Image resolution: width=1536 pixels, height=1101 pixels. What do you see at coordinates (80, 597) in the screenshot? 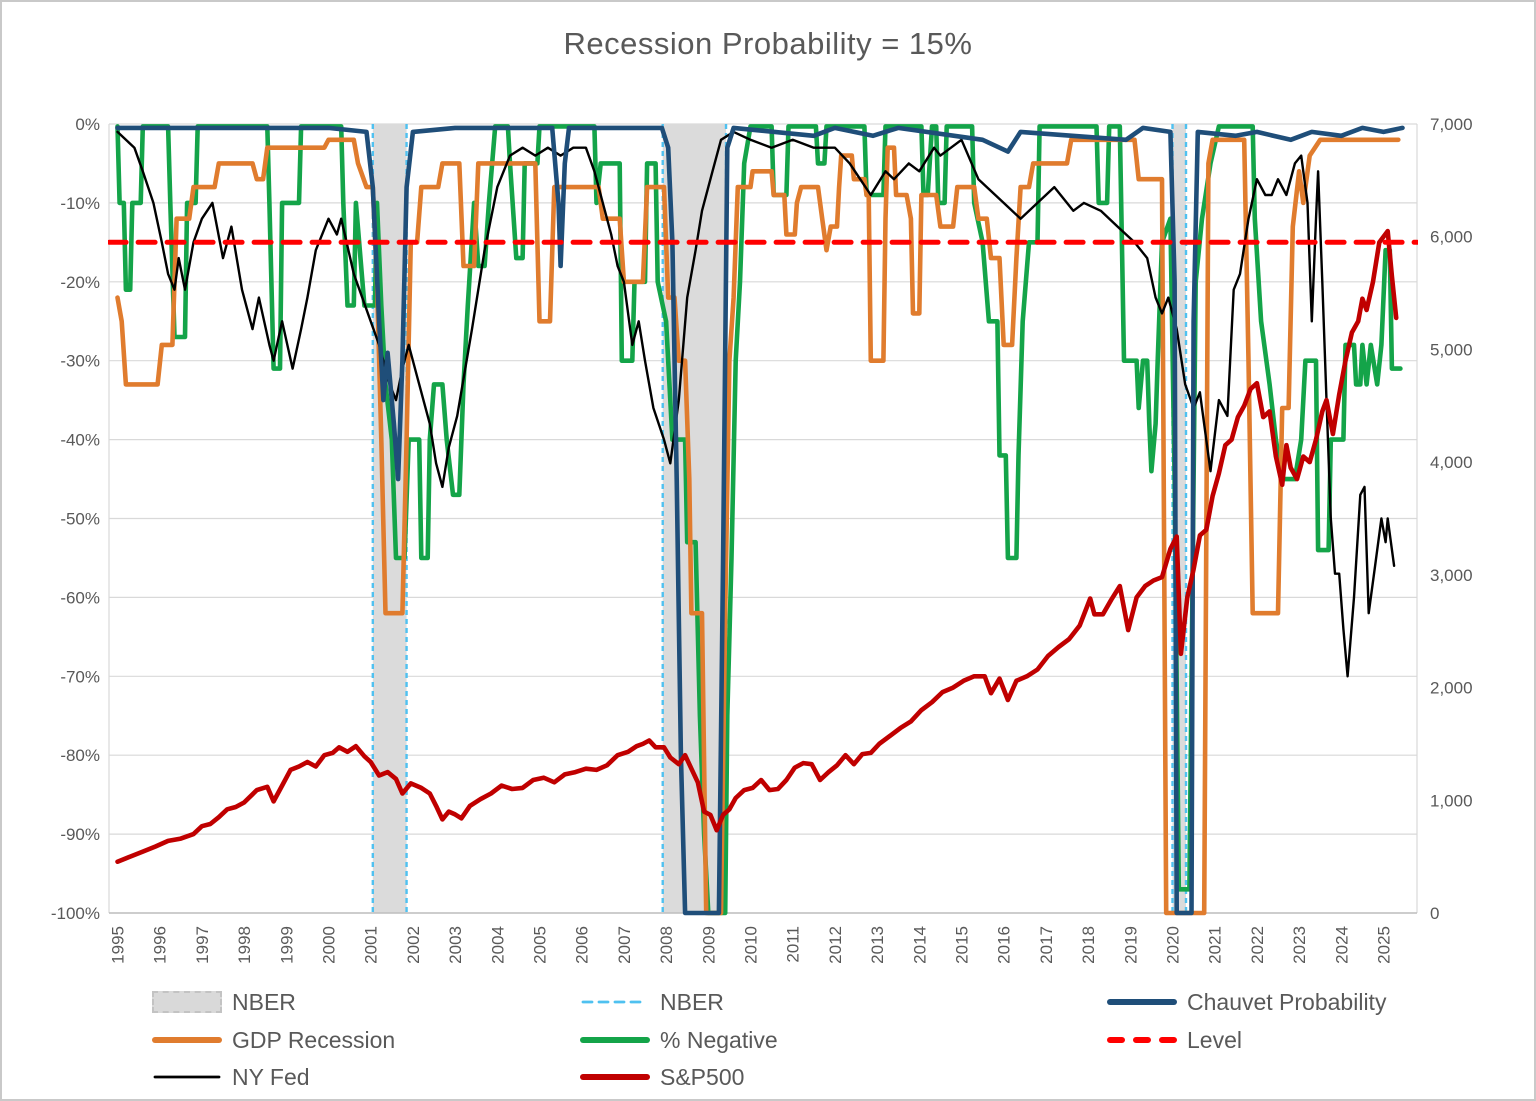
I see `y-left-tick-label: -60%` at bounding box center [80, 597].